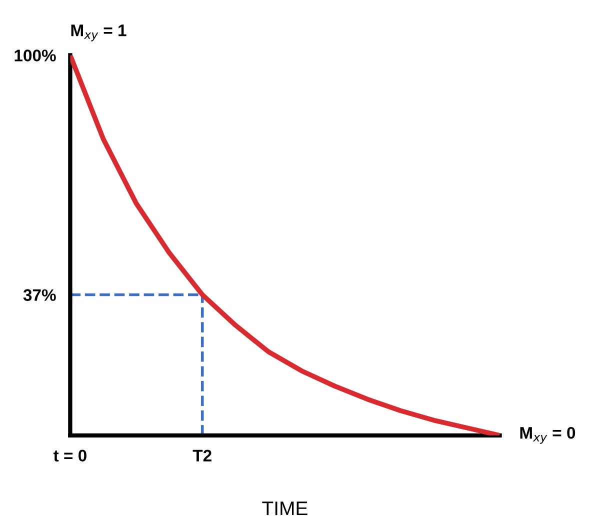 This screenshot has height=531, width=590. I want to click on x-tick-label: t = 0, so click(70, 456).